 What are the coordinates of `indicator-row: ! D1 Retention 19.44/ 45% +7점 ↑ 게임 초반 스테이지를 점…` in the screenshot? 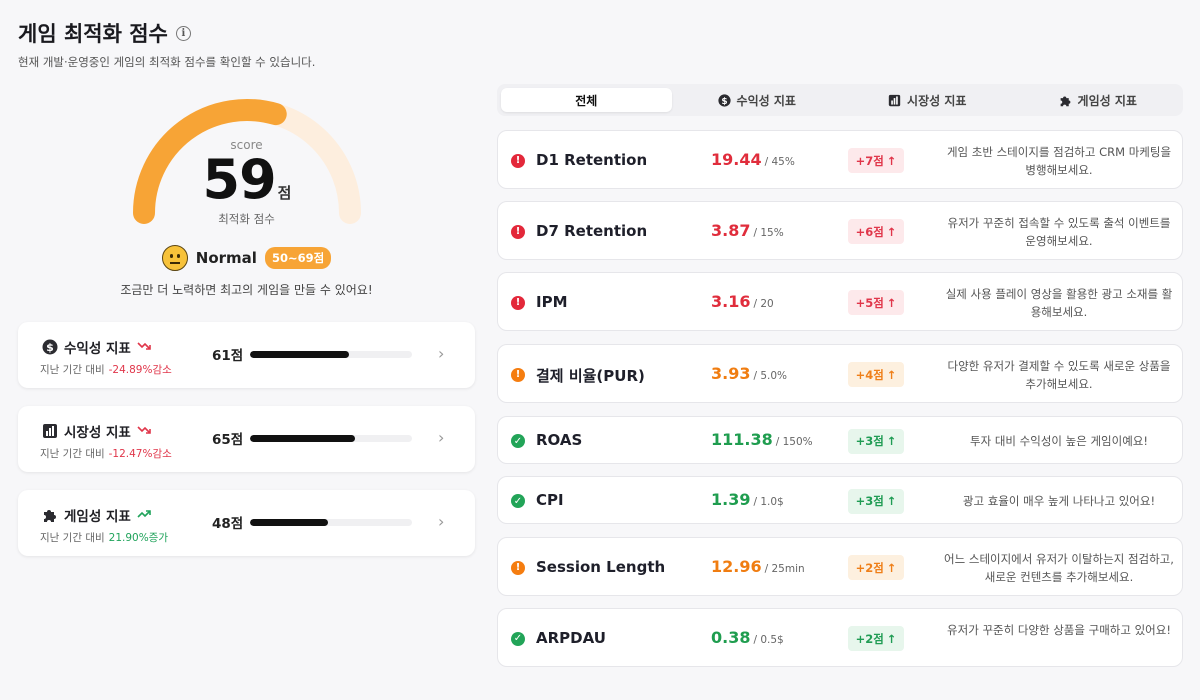 It's located at (840, 159).